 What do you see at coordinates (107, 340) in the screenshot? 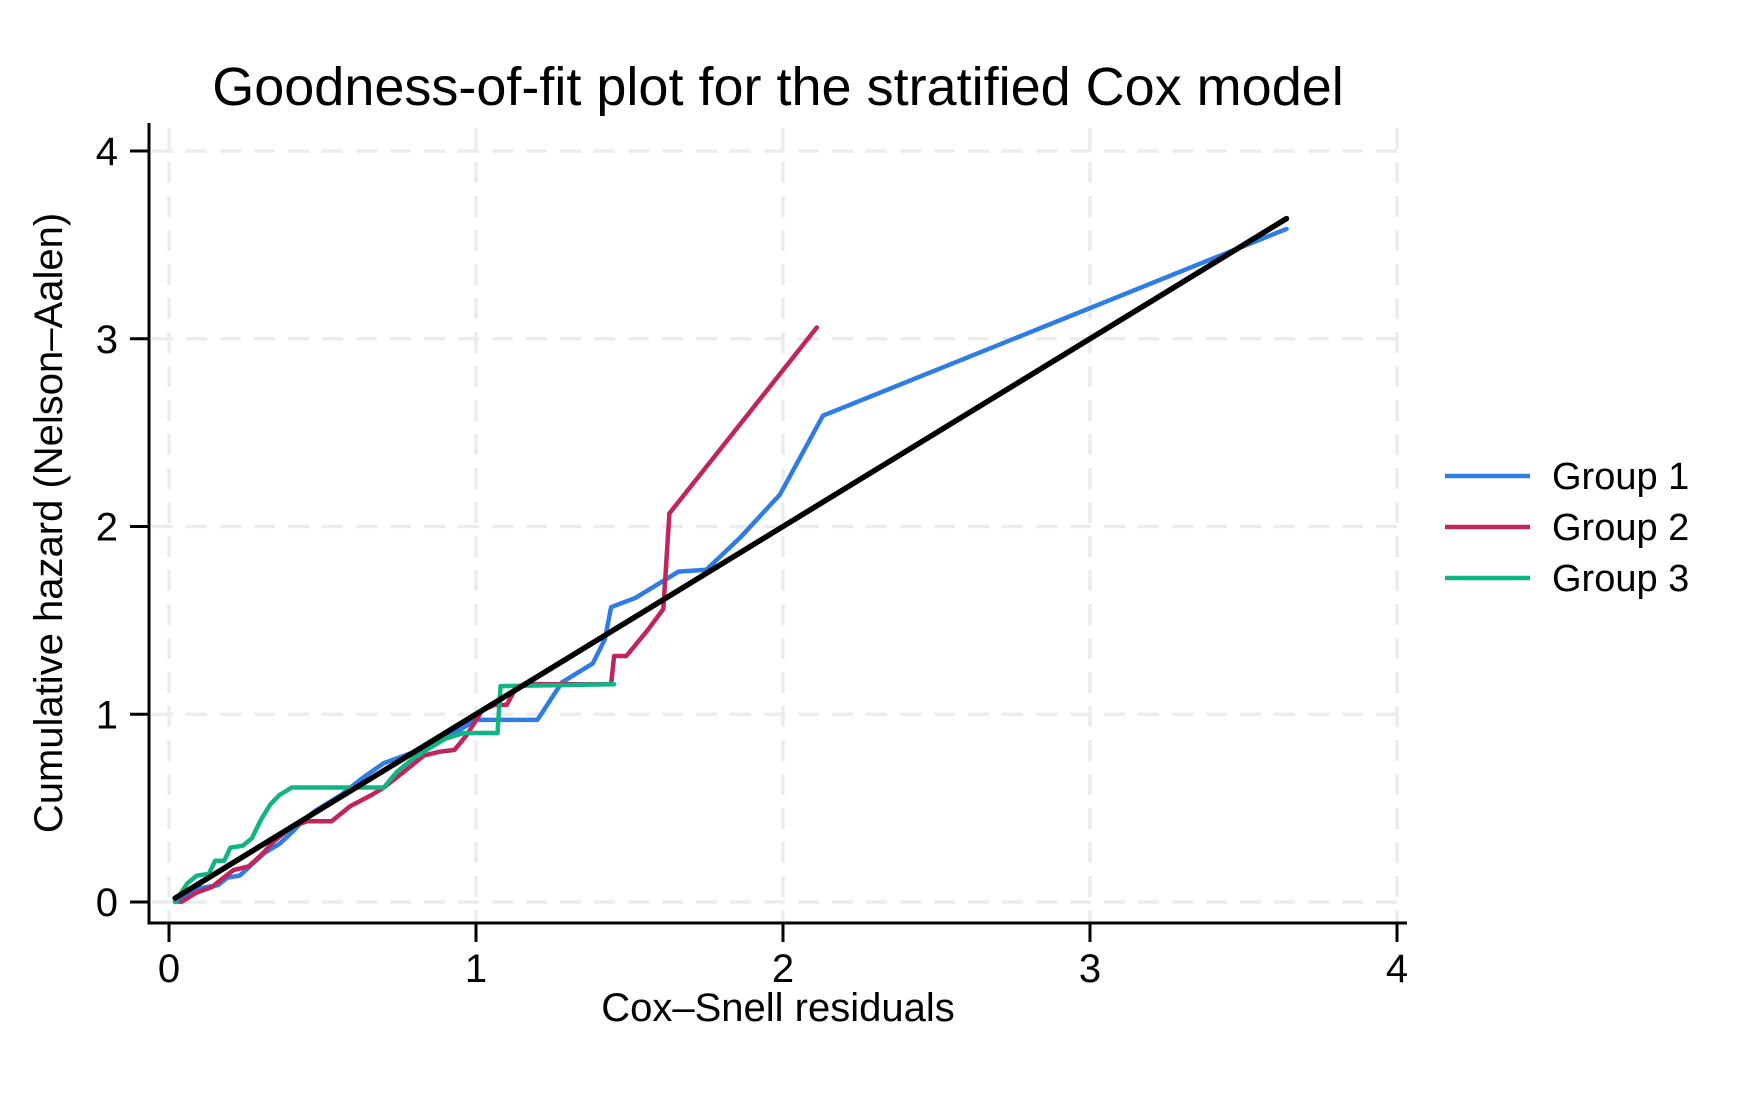
I see `y-tick-label: 3` at bounding box center [107, 340].